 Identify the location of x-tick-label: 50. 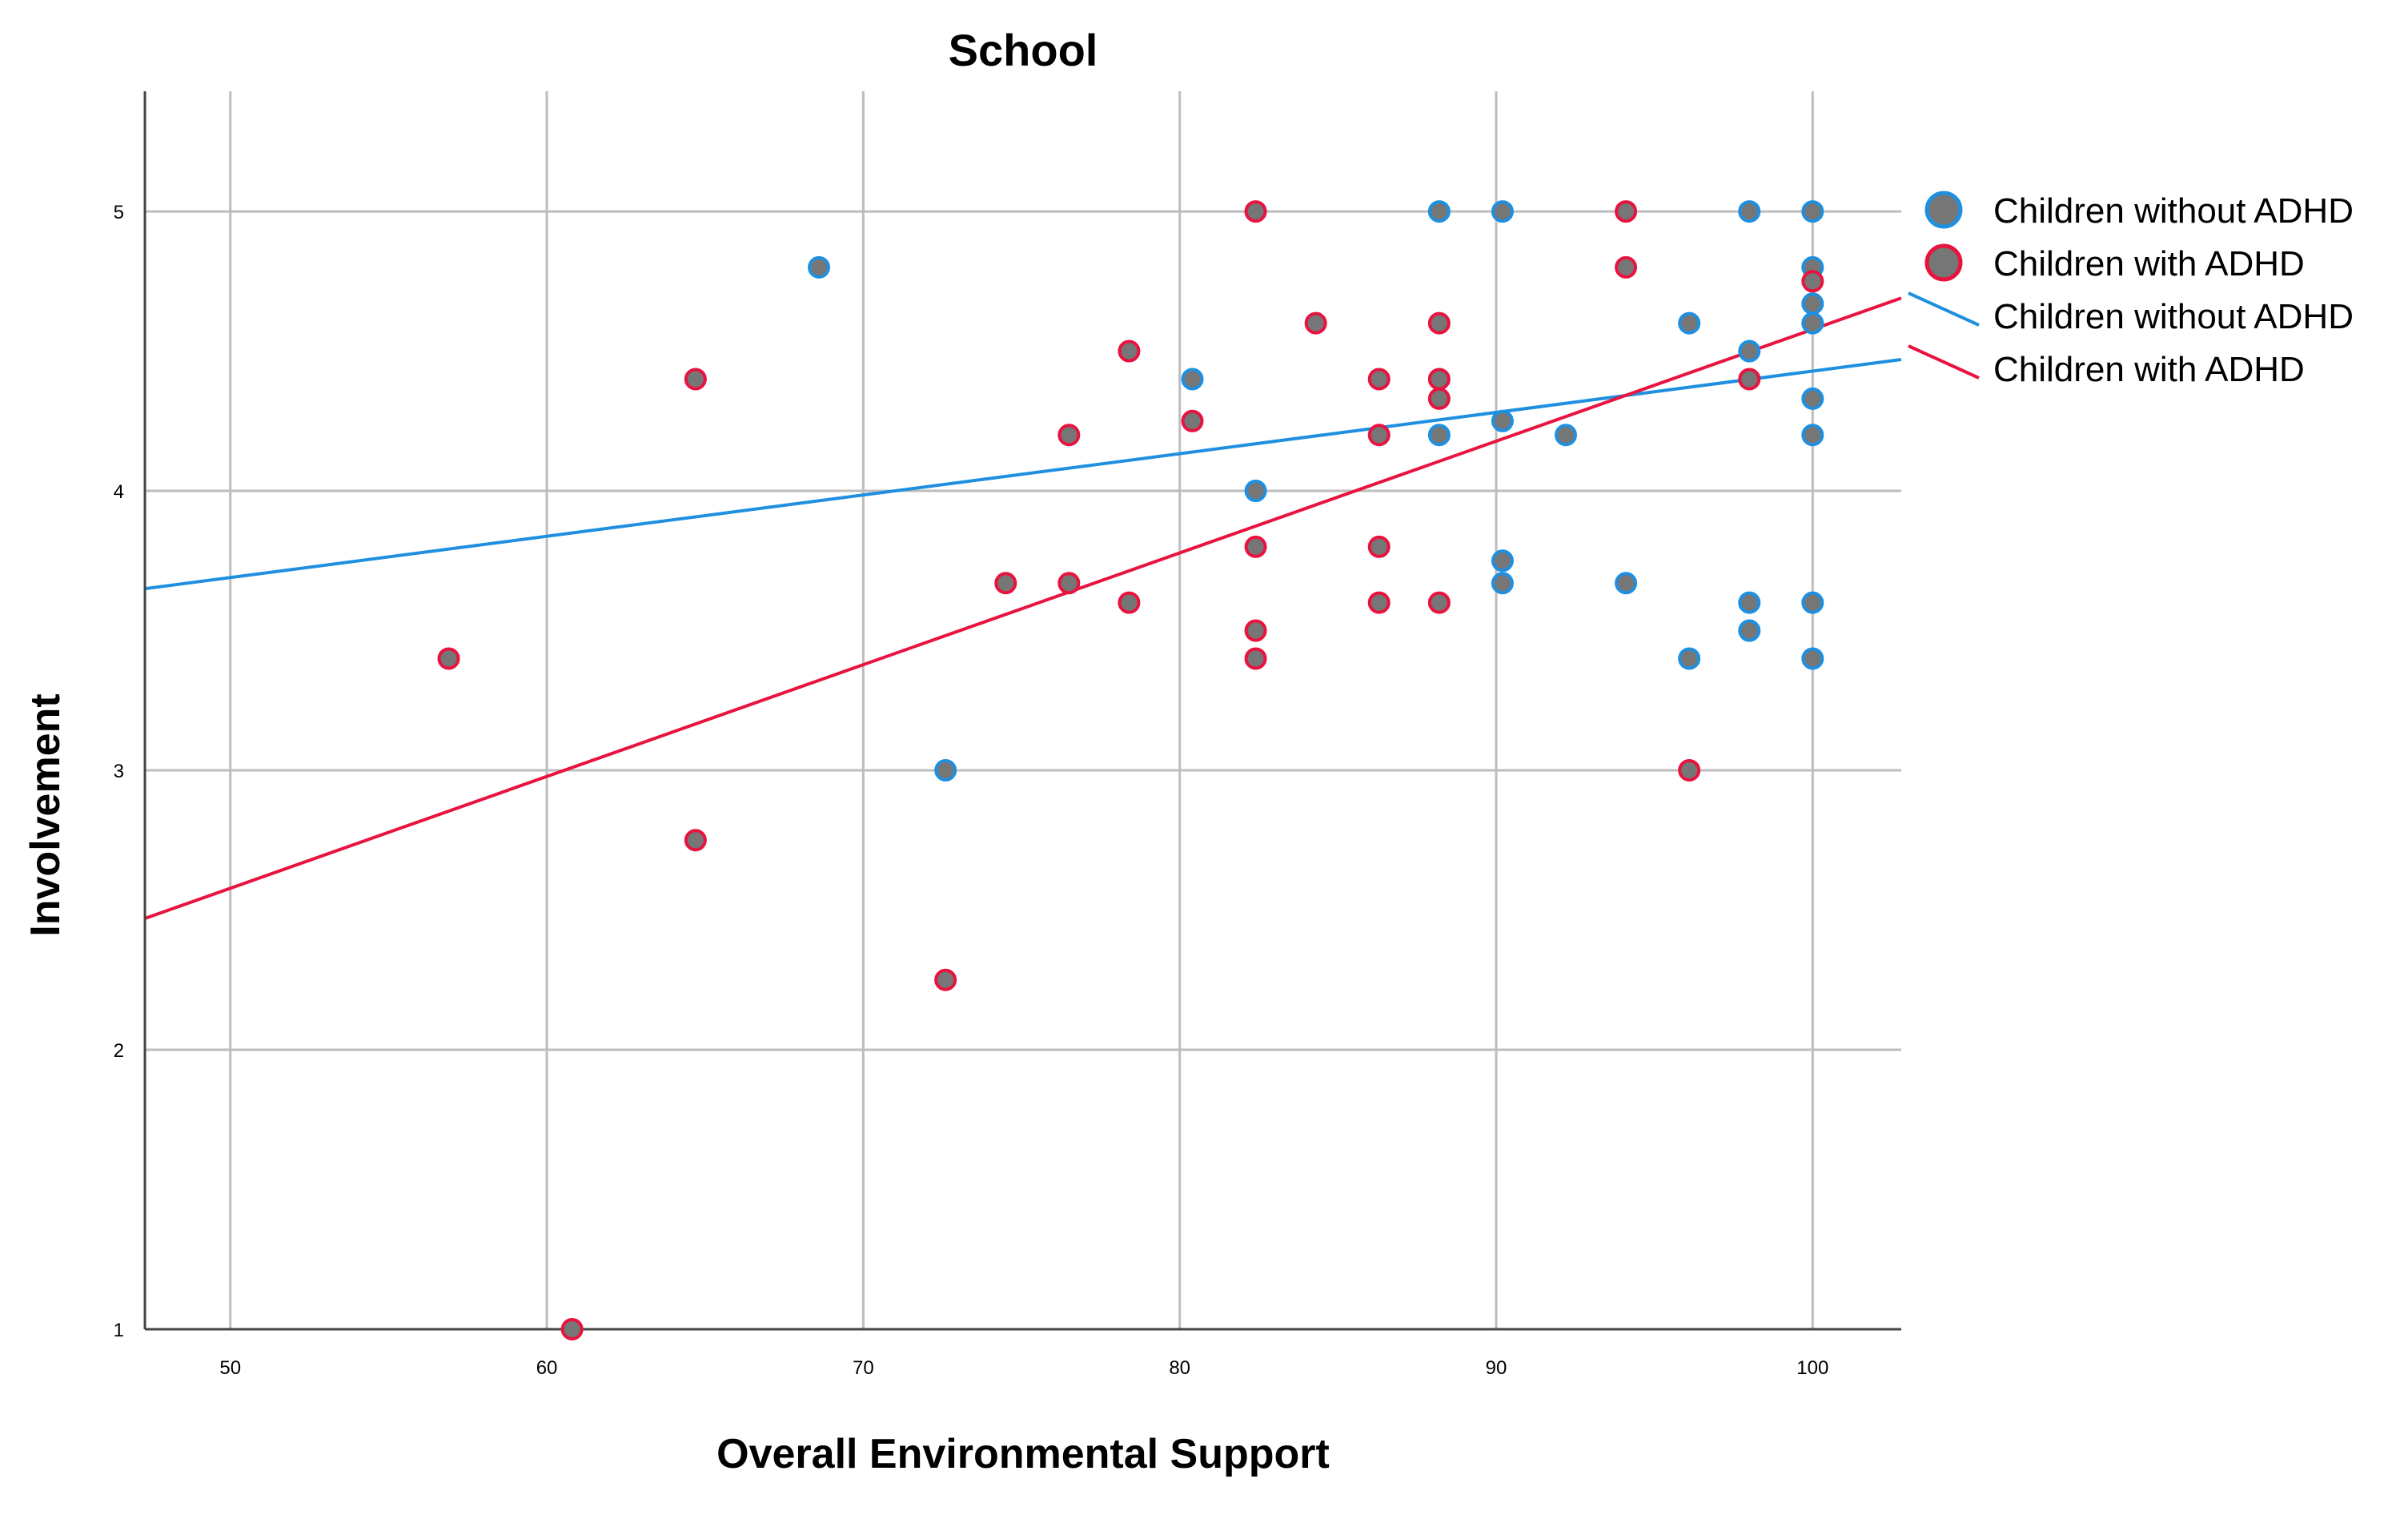
(230, 1368).